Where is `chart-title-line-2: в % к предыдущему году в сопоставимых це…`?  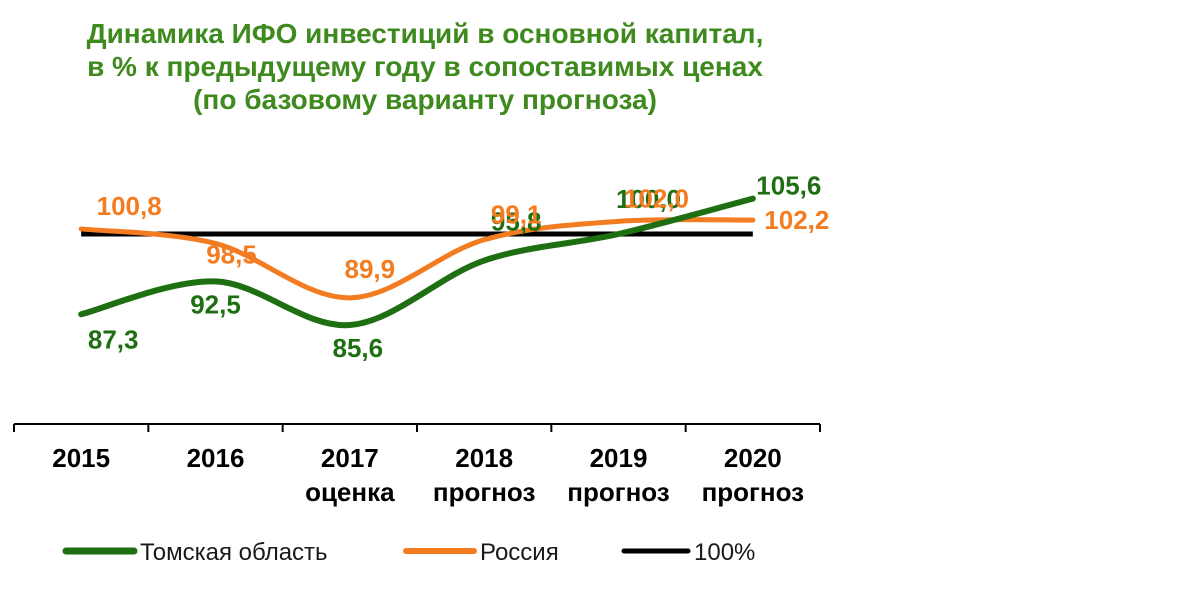 chart-title-line-2: в % к предыдущему году в сопоставимых це… is located at coordinates (425, 66).